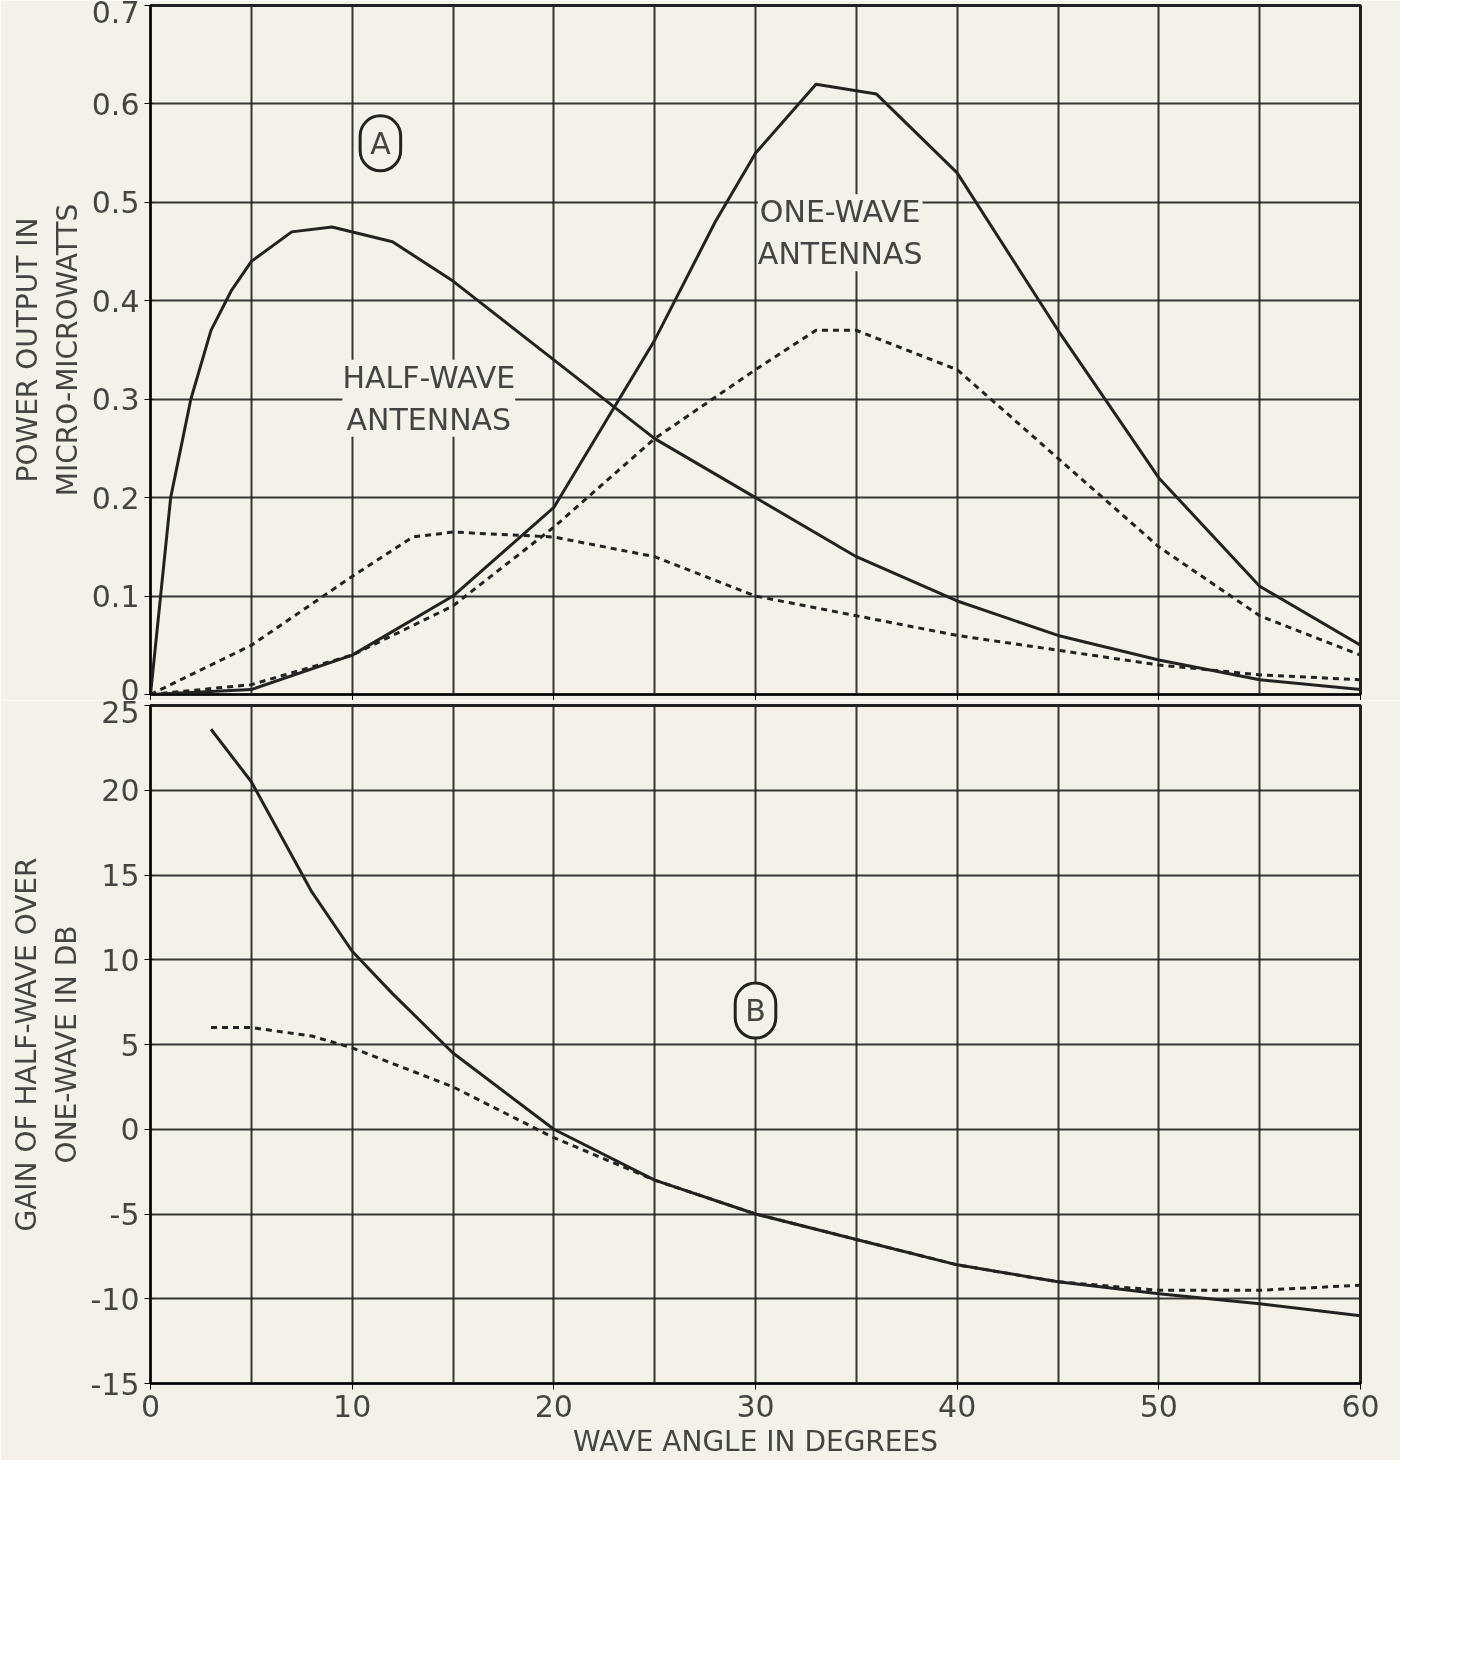  What do you see at coordinates (120, 791) in the screenshot?
I see `y-tick-label: 20` at bounding box center [120, 791].